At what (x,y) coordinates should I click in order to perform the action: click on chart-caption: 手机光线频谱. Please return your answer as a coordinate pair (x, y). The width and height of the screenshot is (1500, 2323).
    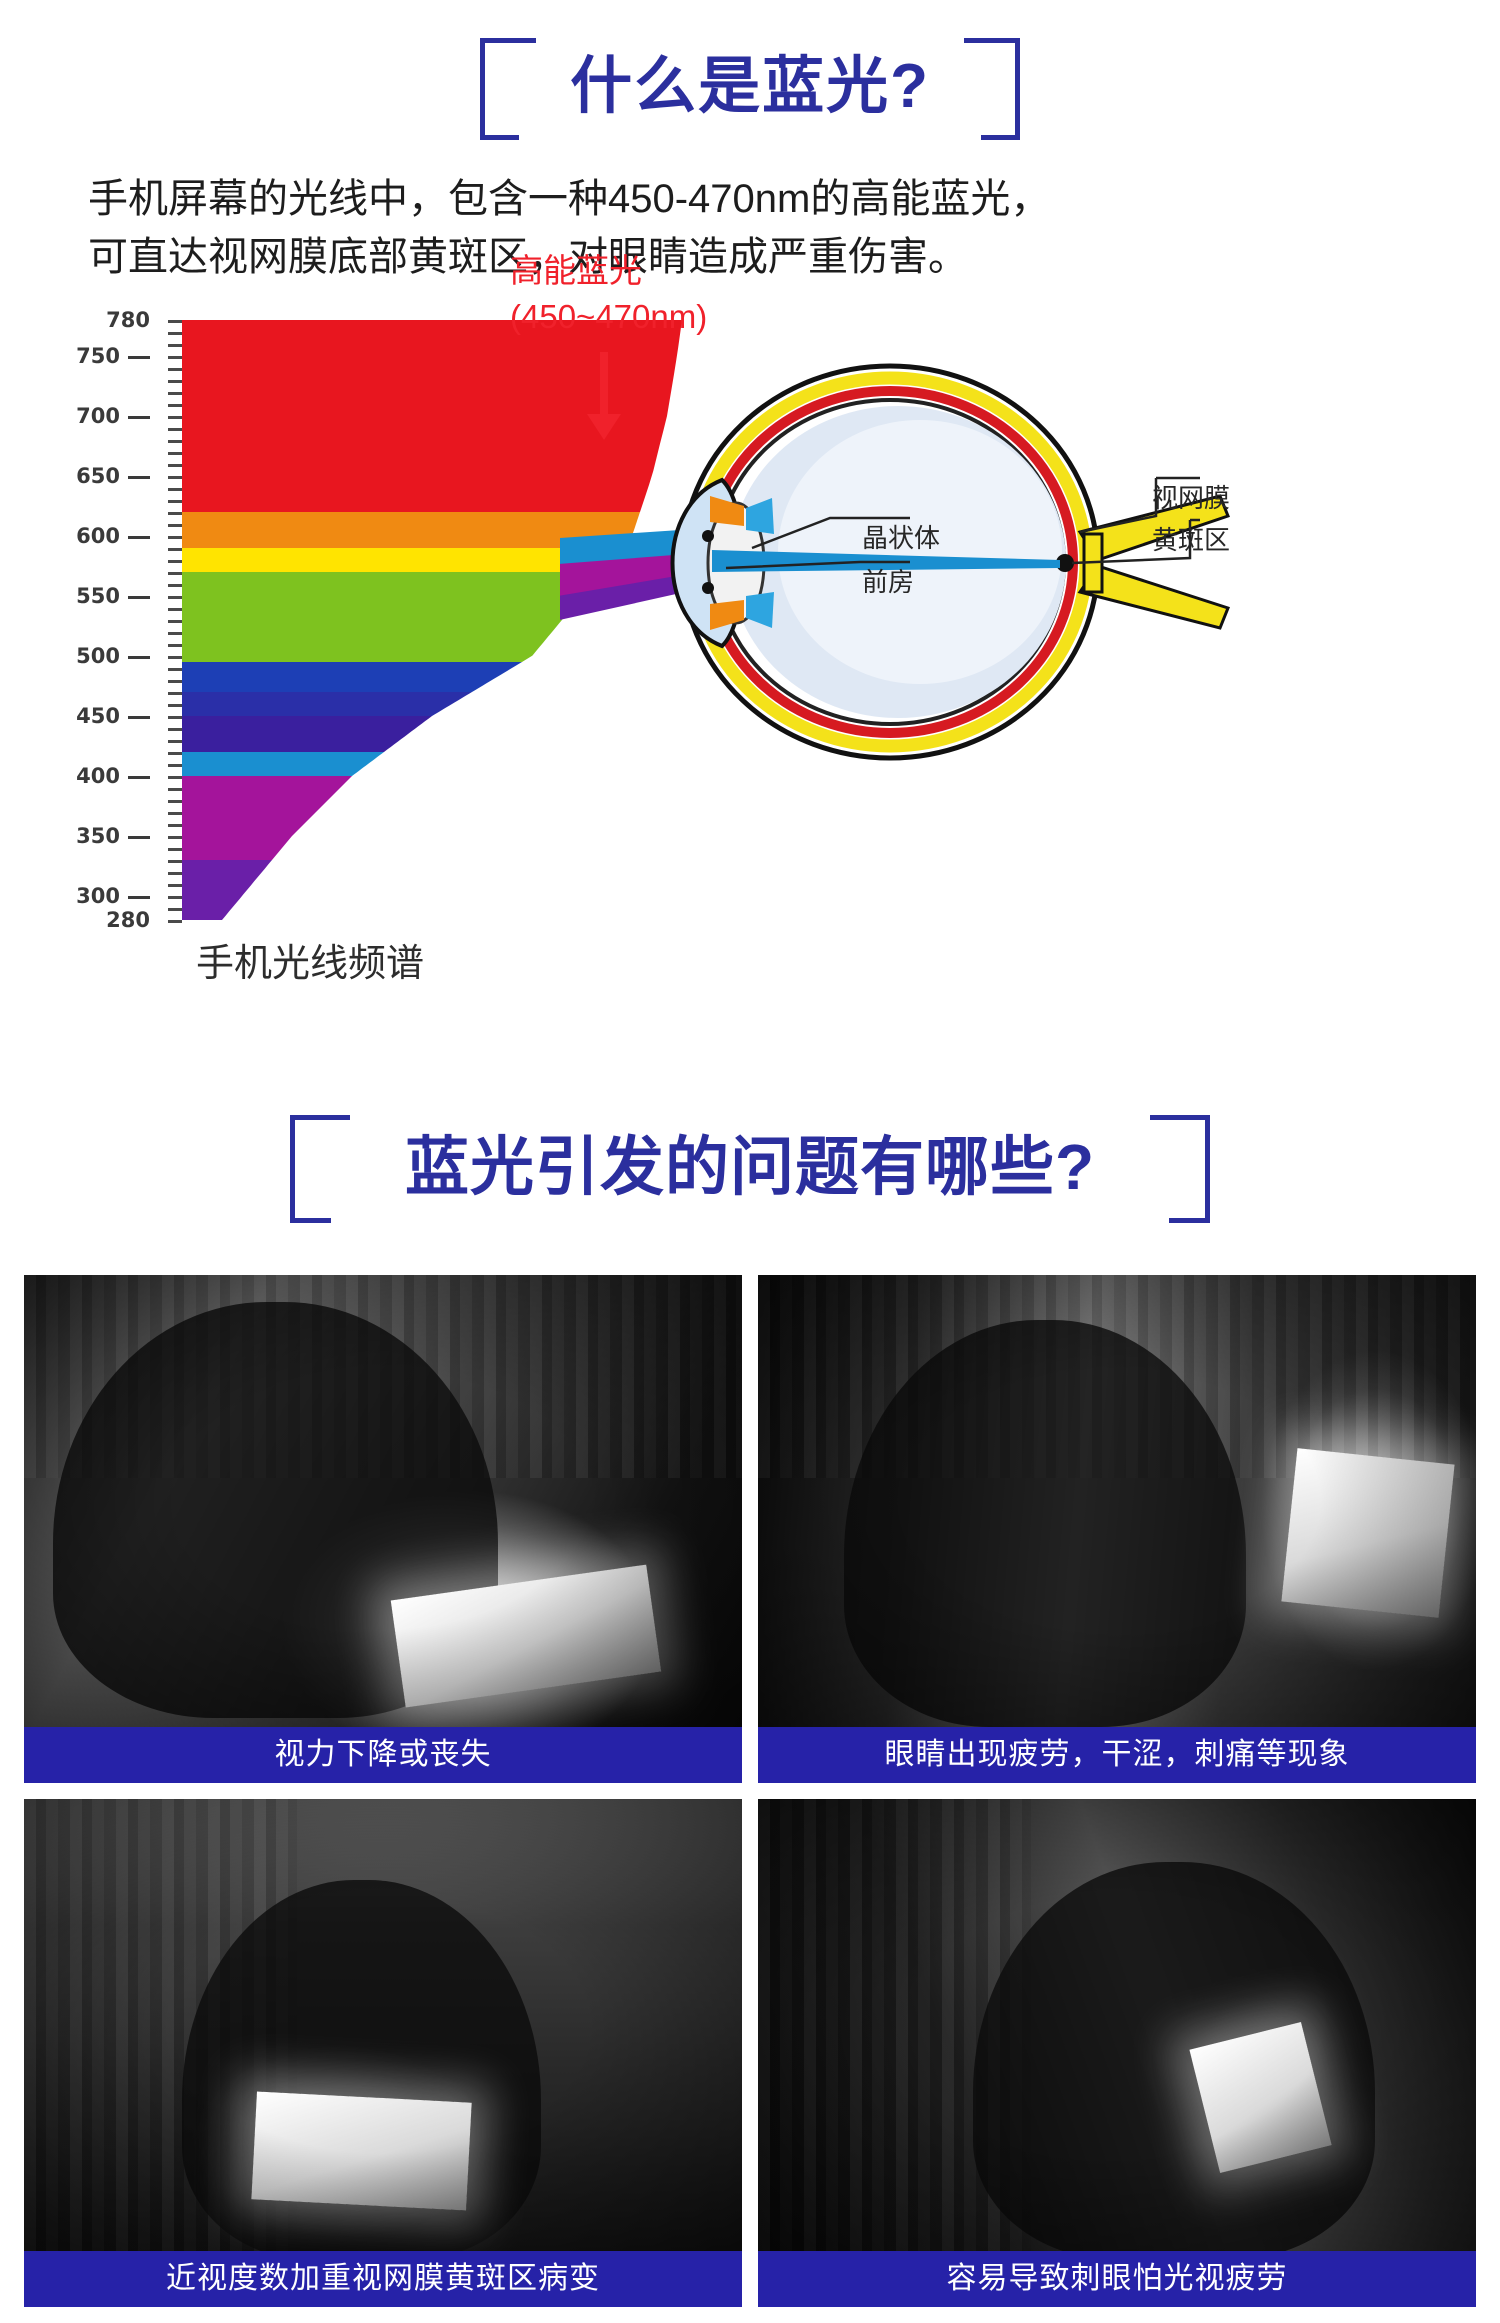
    Looking at the image, I should click on (310, 964).